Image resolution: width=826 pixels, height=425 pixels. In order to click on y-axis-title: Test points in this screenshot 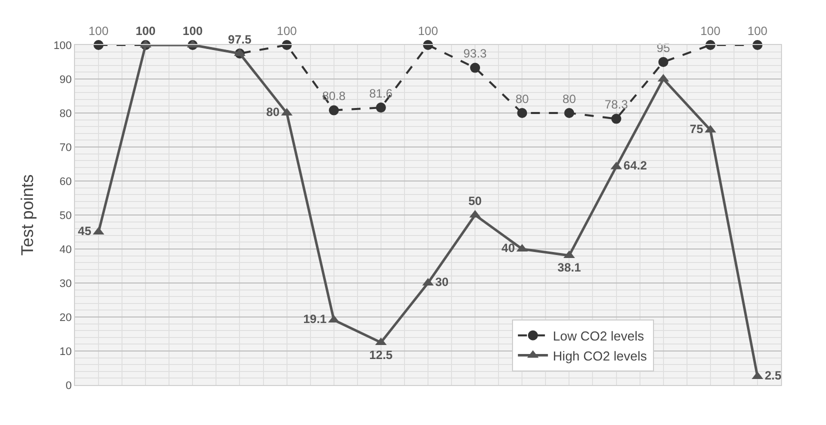, I will do `click(27, 215)`.